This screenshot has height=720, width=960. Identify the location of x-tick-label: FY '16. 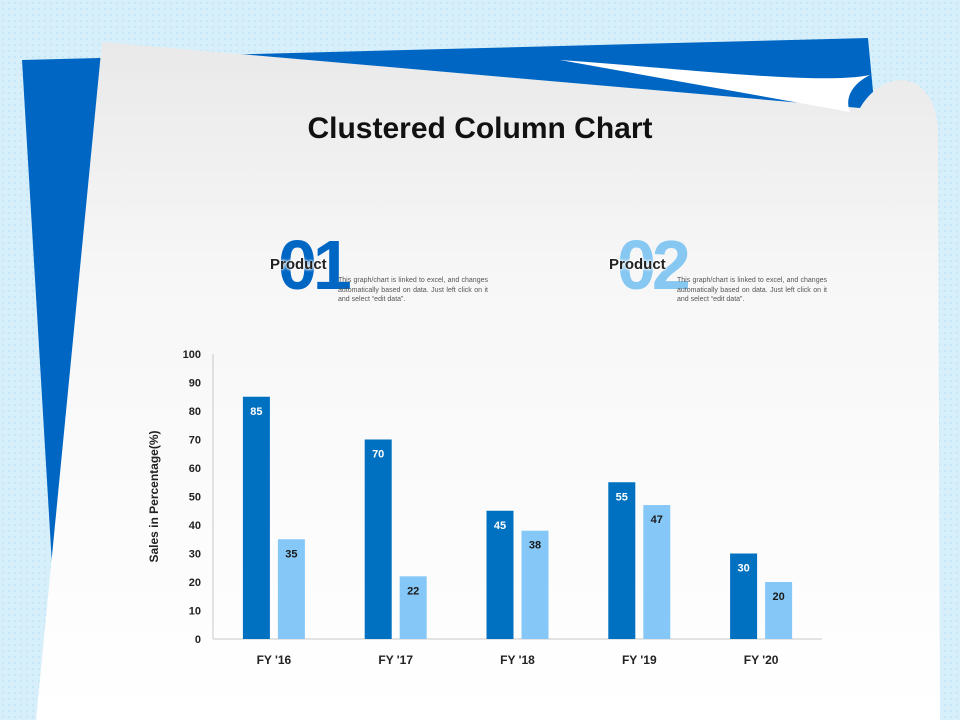
(274, 660).